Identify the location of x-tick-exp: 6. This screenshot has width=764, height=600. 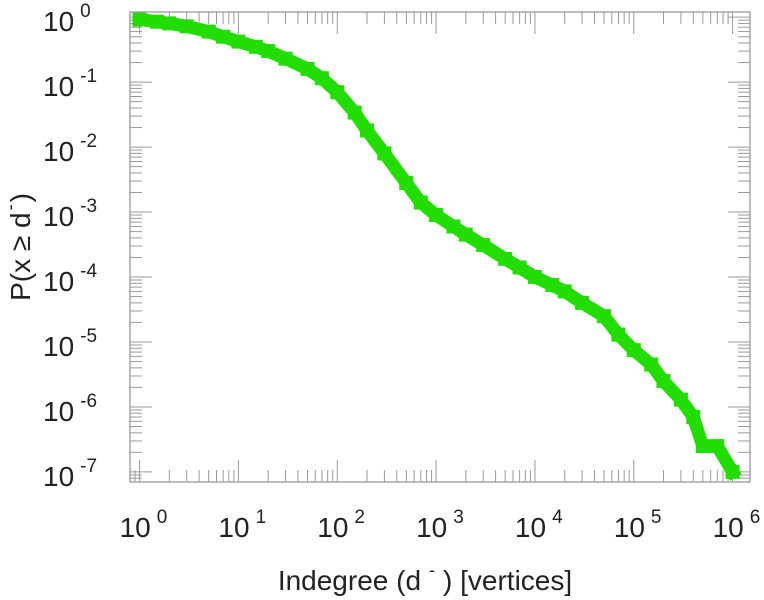
(755, 517).